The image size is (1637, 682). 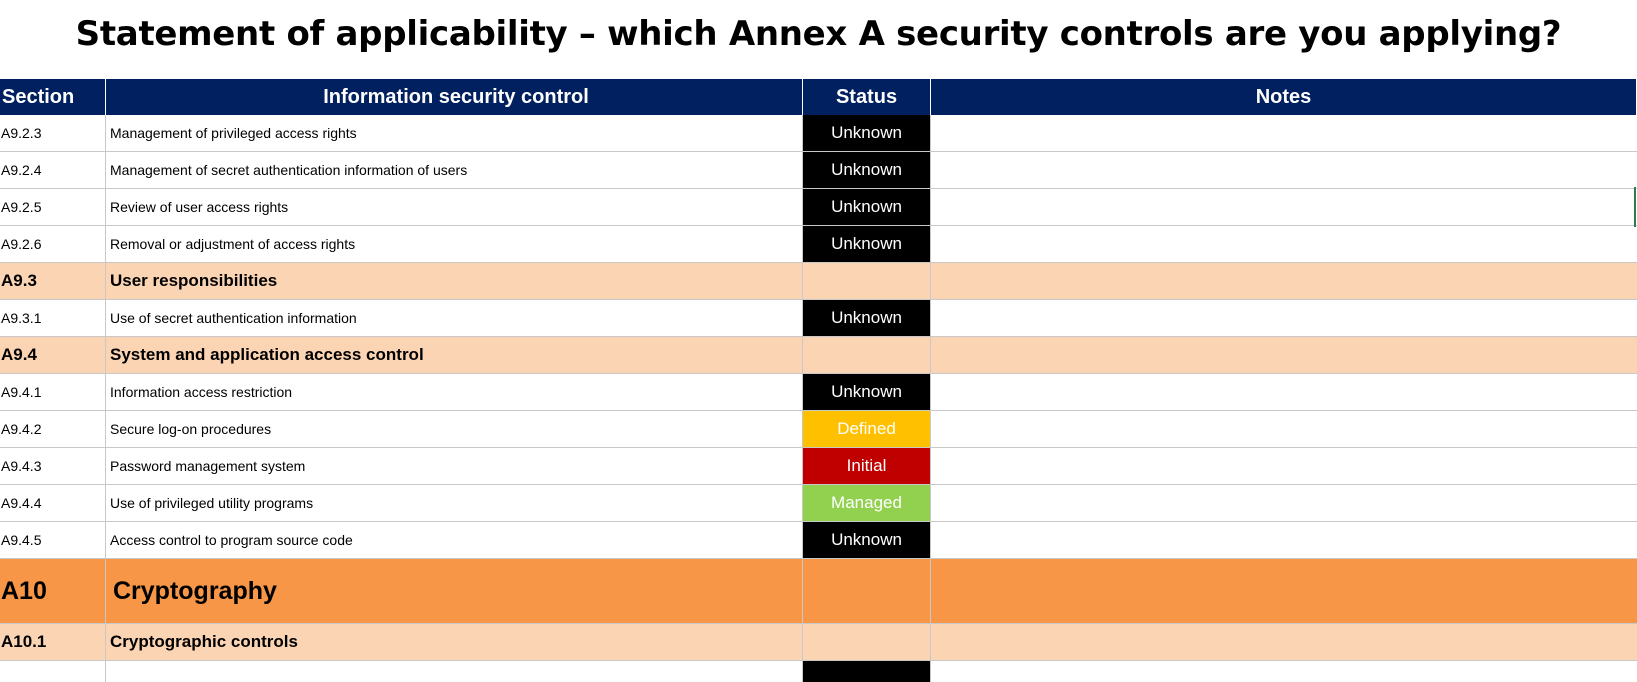 What do you see at coordinates (53, 540) in the screenshot?
I see `section-cell: A9.4.5` at bounding box center [53, 540].